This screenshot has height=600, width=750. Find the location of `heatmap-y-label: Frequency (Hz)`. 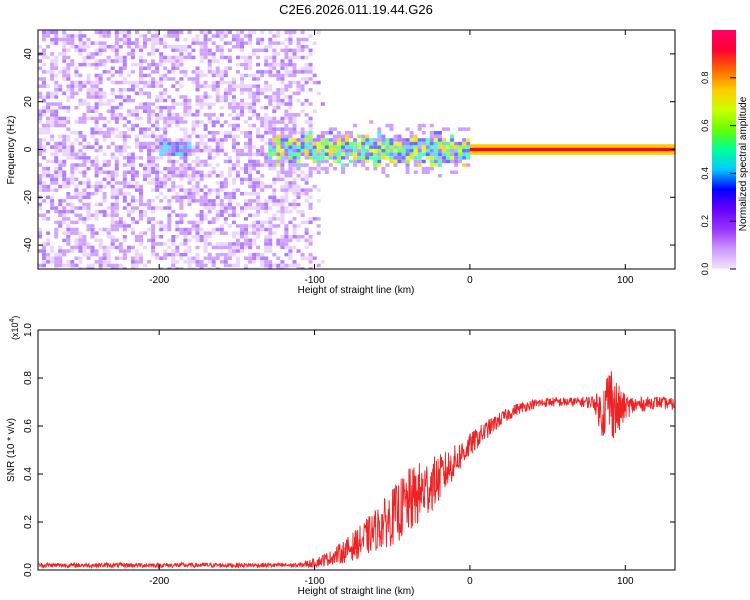

heatmap-y-label: Frequency (Hz) is located at coordinates (11, 150).